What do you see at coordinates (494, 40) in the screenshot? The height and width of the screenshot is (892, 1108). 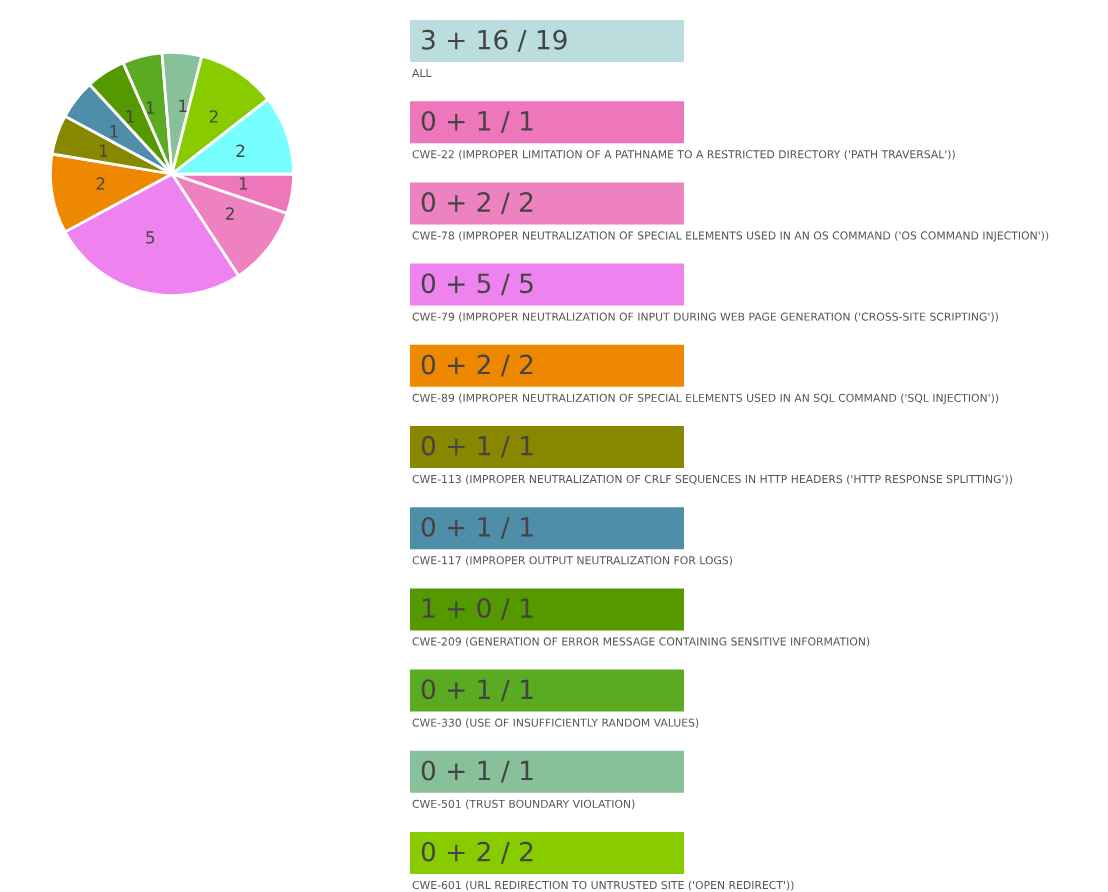 I see `text: 3 + 16 / 19` at bounding box center [494, 40].